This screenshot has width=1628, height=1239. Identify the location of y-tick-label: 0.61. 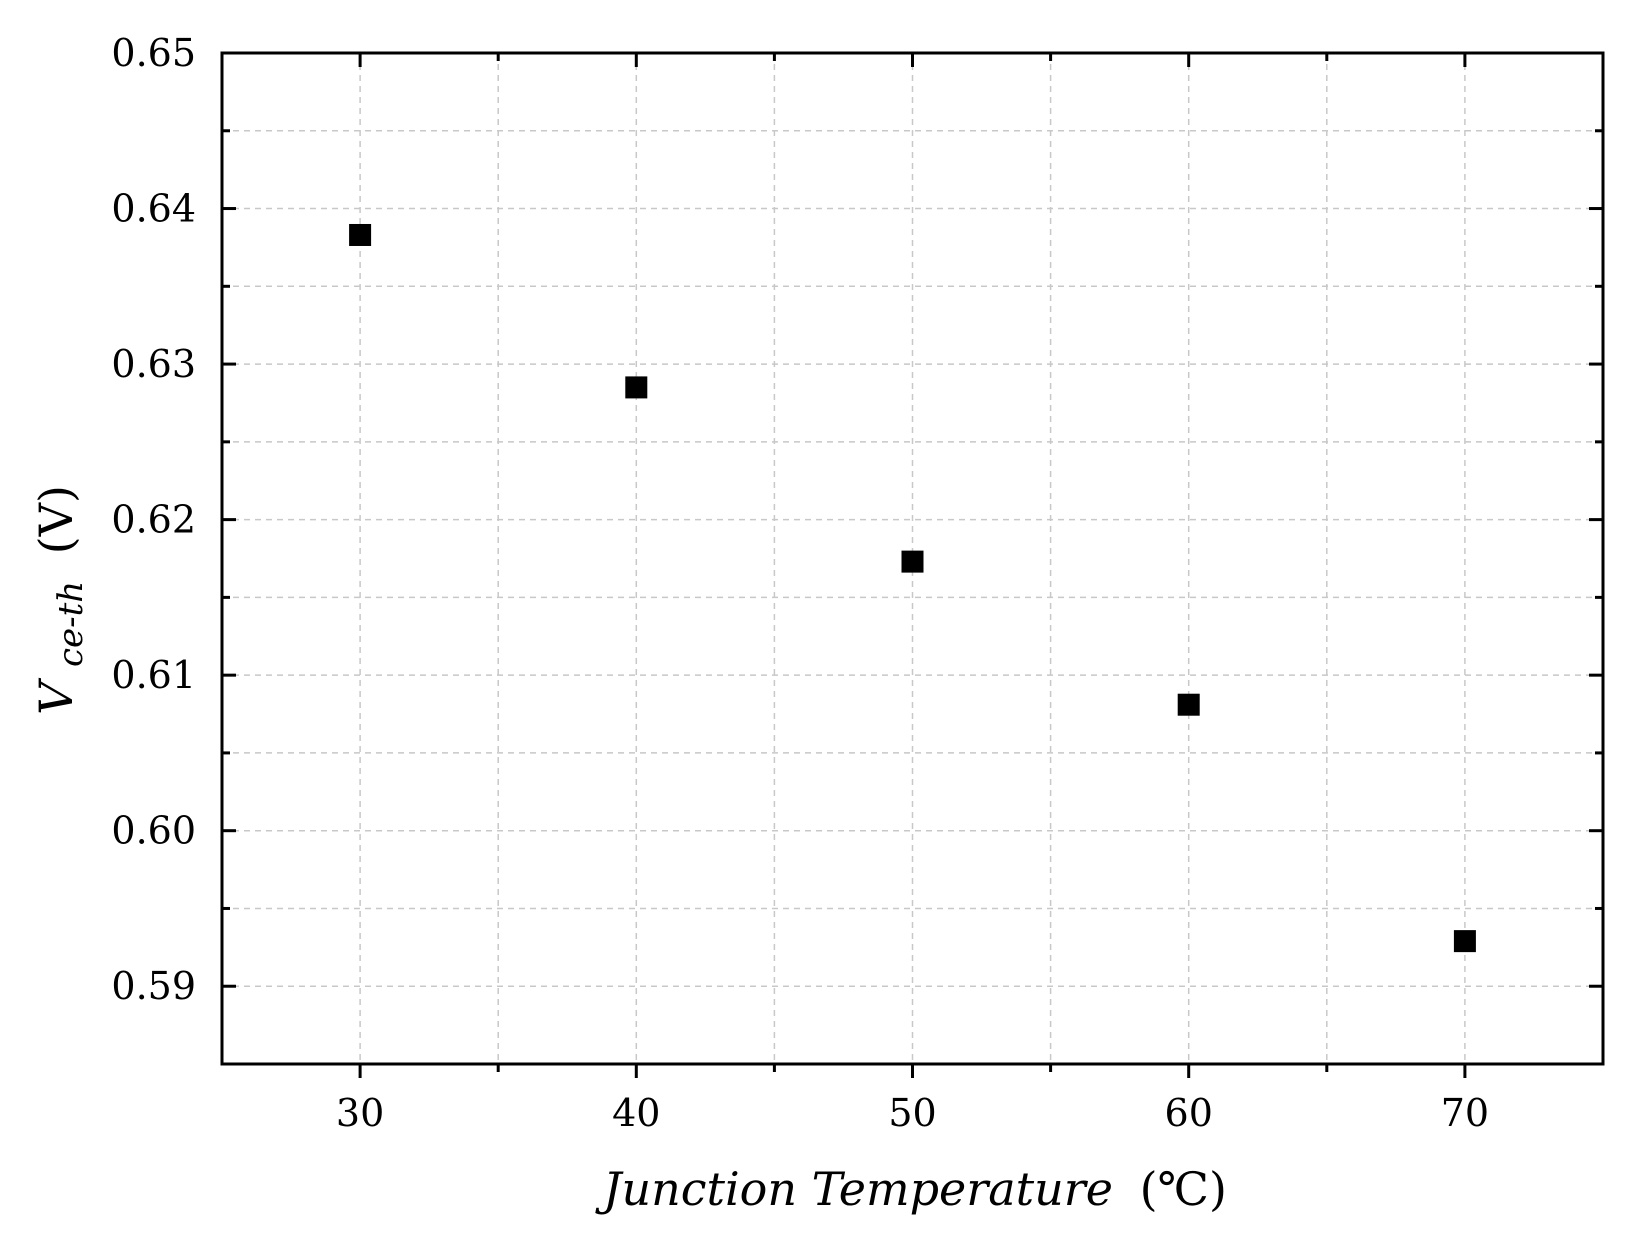
(153, 675).